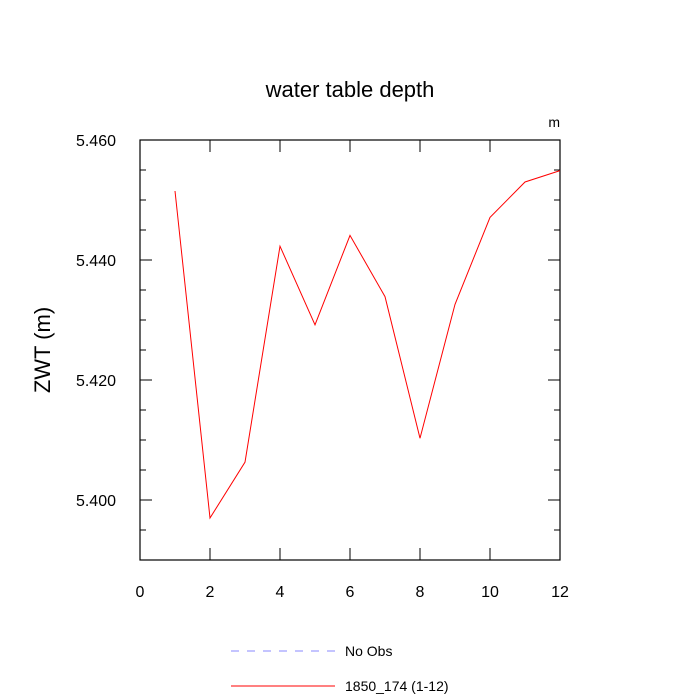 This screenshot has height=700, width=700. What do you see at coordinates (140, 592) in the screenshot?
I see `x-tick-label: 0` at bounding box center [140, 592].